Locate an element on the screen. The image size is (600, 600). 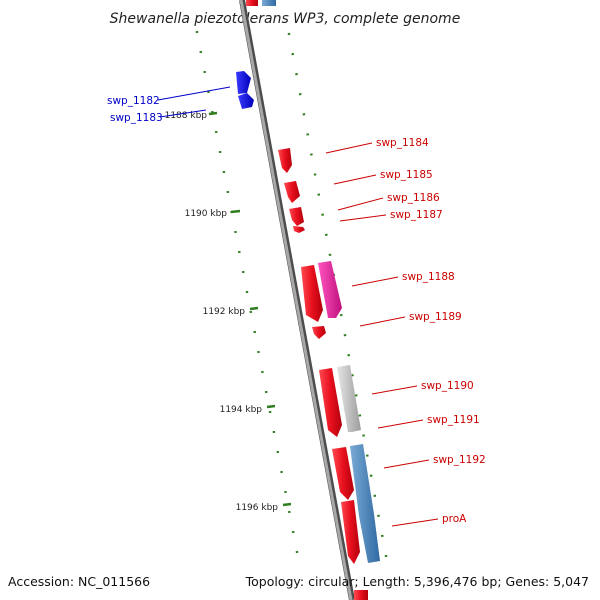
gene-label-swp-1186: swp_1186 is located at coordinates (413, 198).